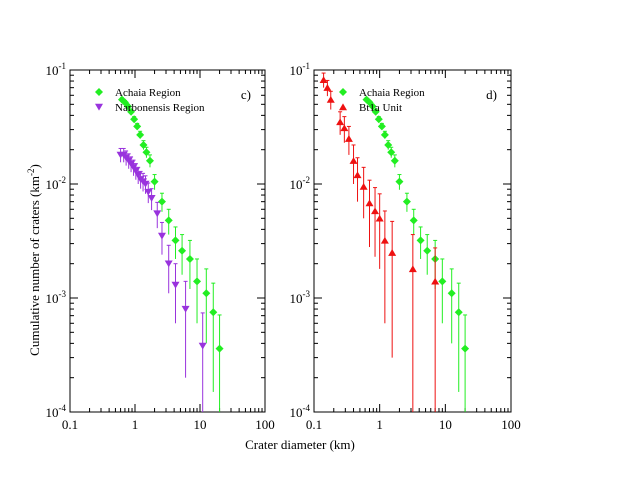 The image size is (635, 491). What do you see at coordinates (300, 444) in the screenshot?
I see `x-axis-title: Crater diameter (km)` at bounding box center [300, 444].